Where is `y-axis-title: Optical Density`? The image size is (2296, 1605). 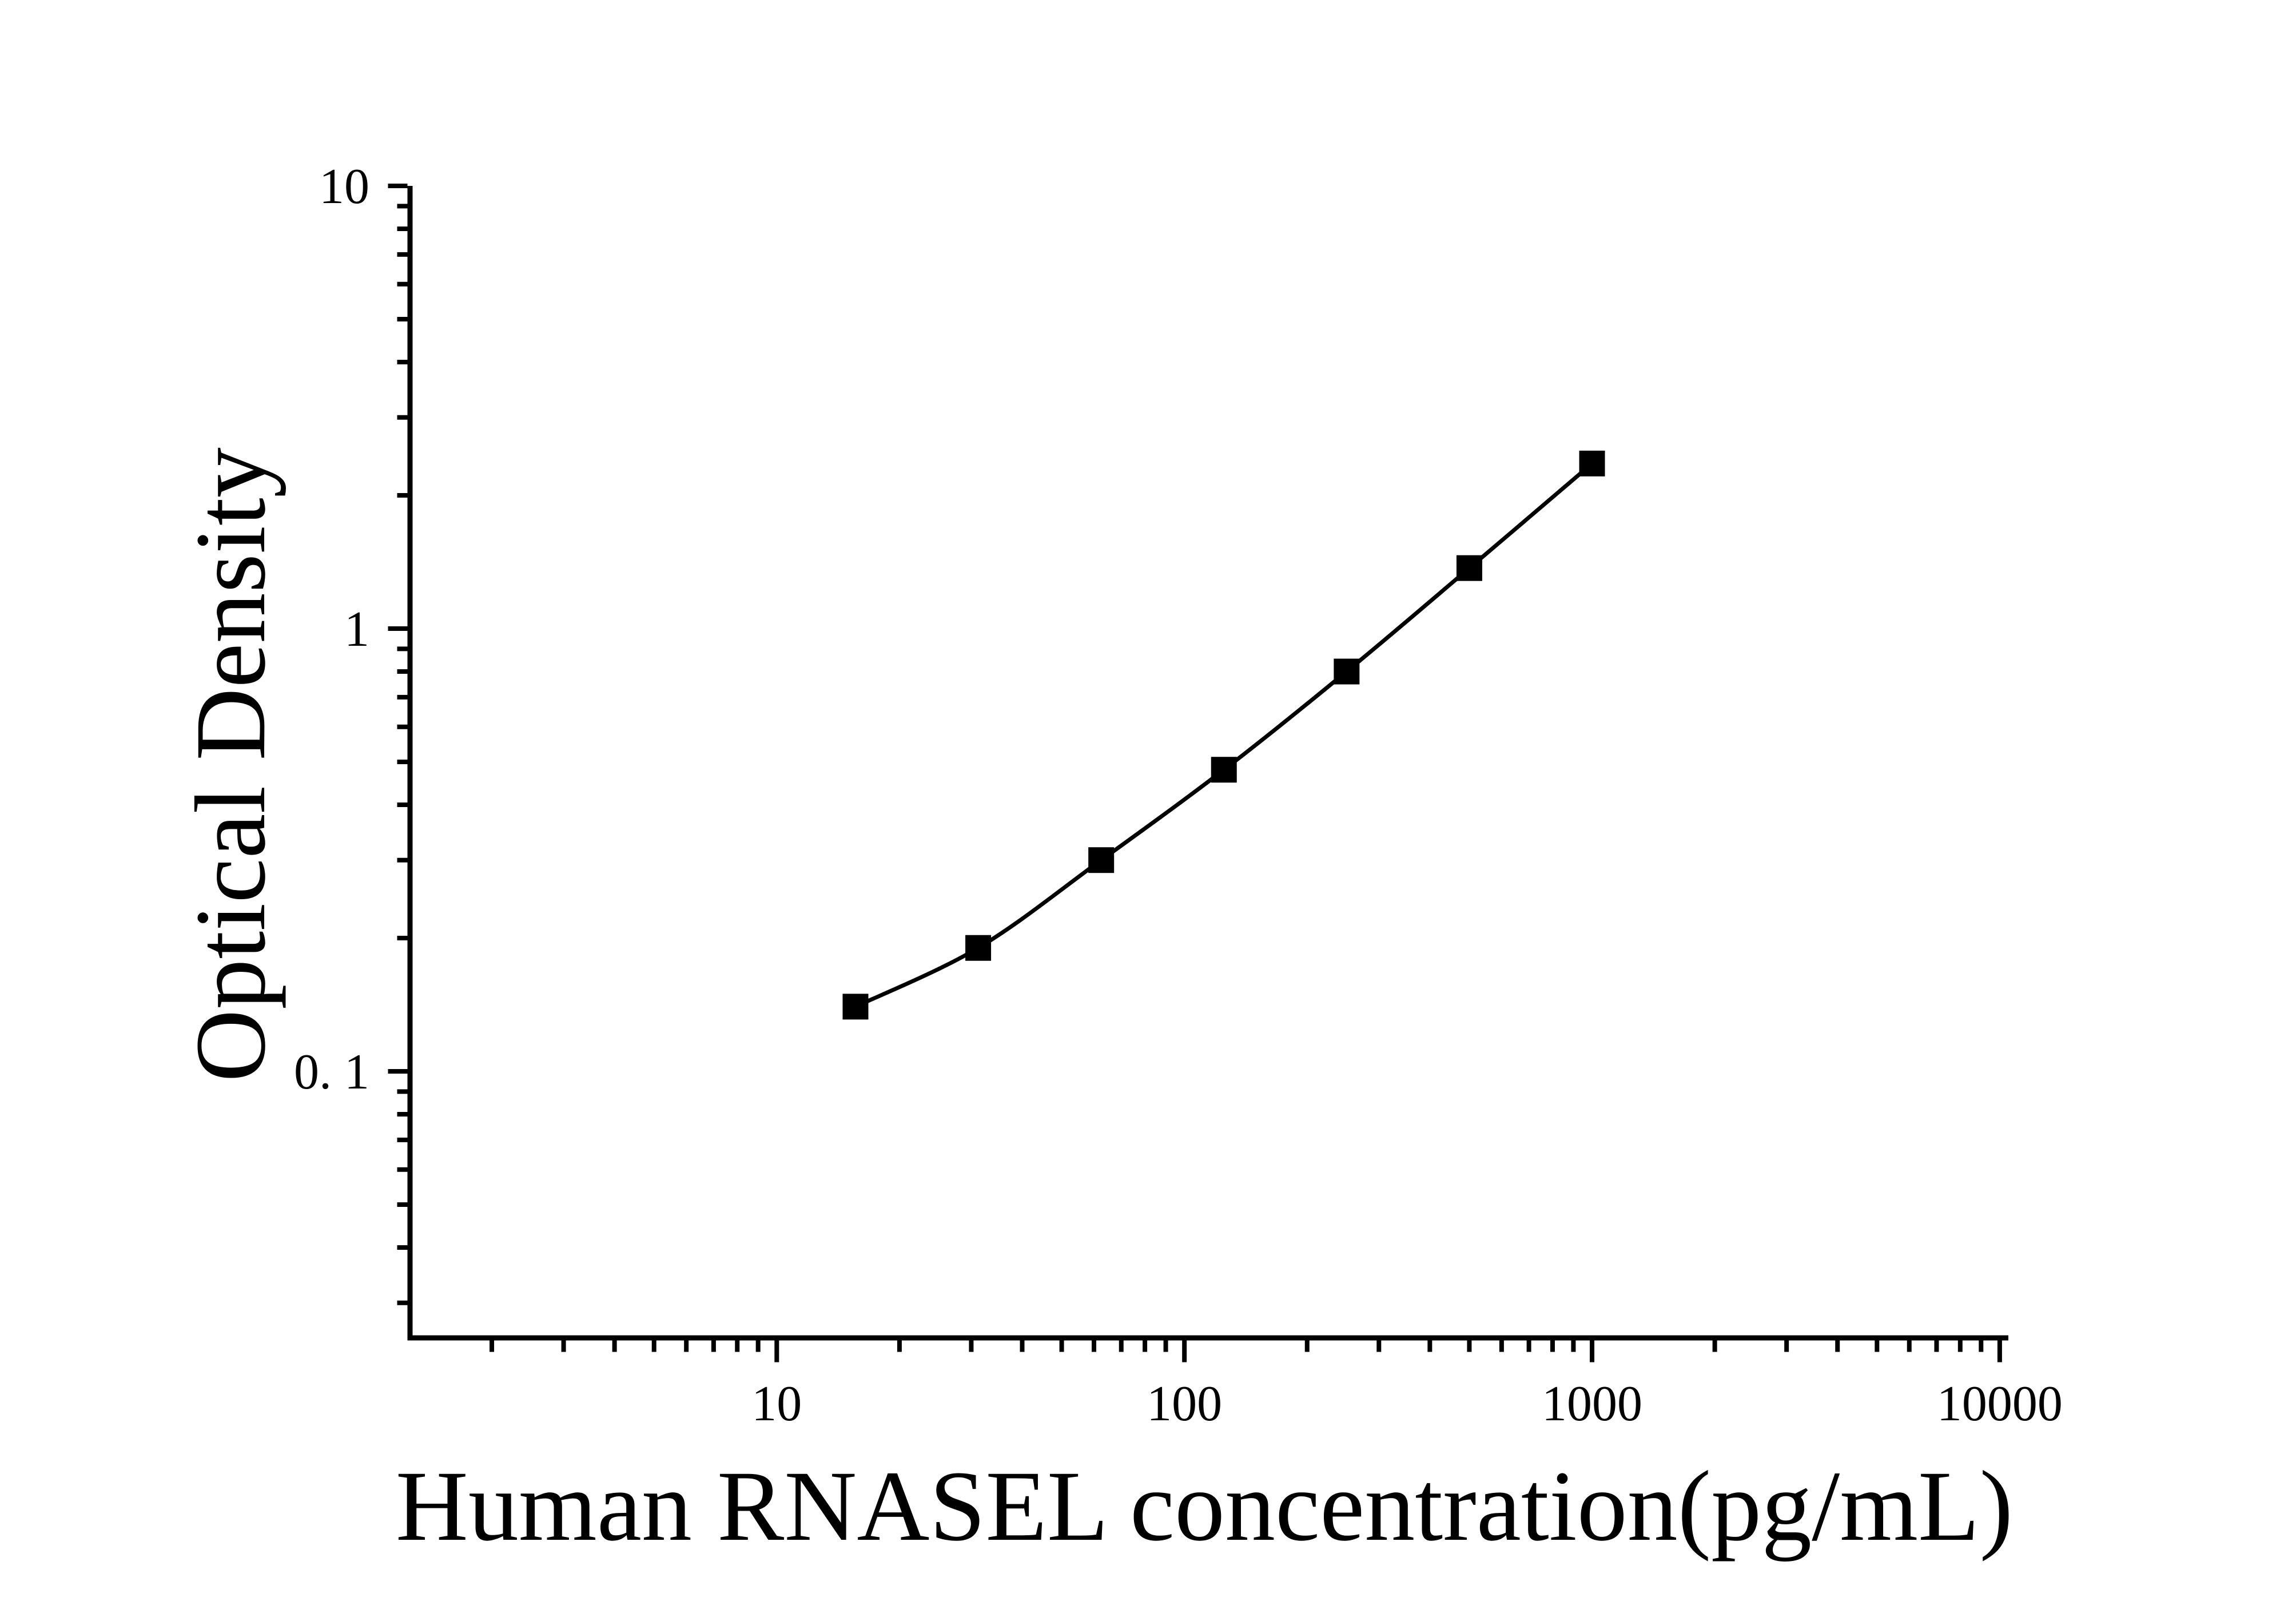
y-axis-title: Optical Density is located at coordinates (231, 764).